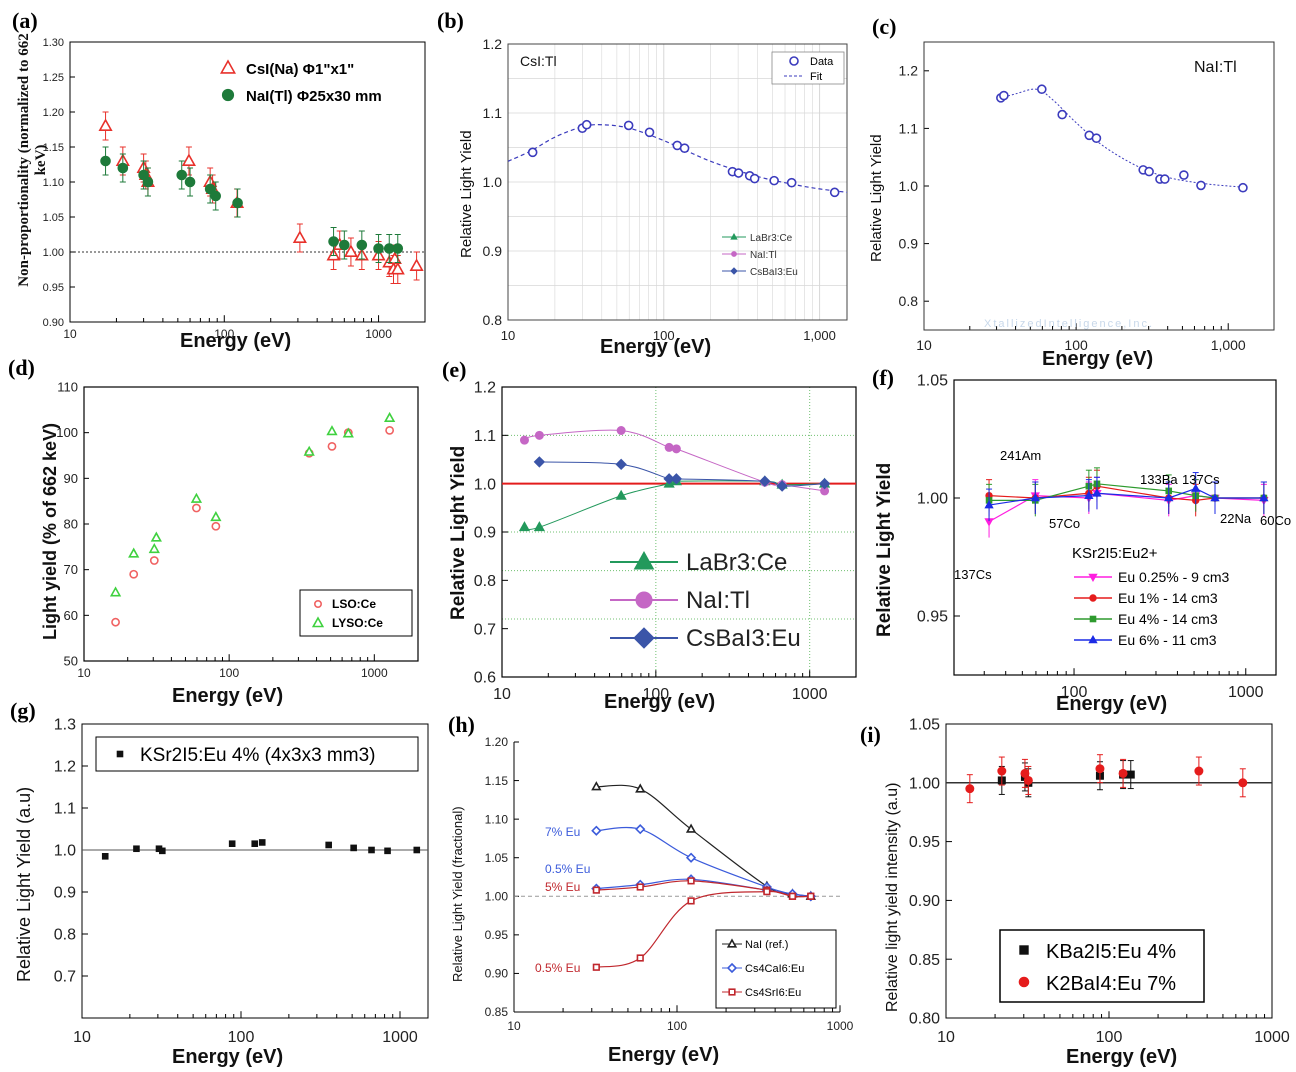 The width and height of the screenshot is (1296, 1072). What do you see at coordinates (188, 159) in the screenshot?
I see `chart-a-csi-point` at bounding box center [188, 159].